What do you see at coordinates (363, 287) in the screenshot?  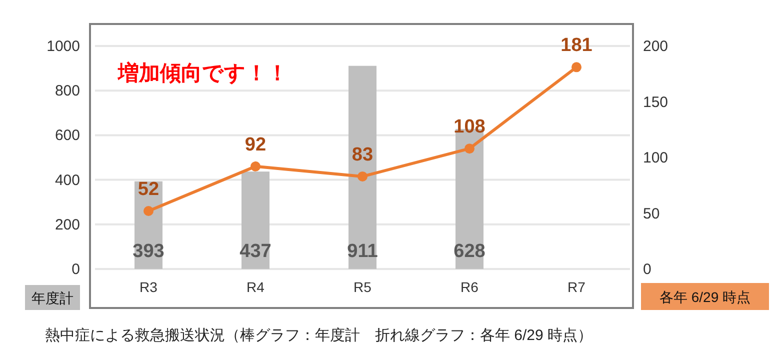 I see `x-tick-label: R5` at bounding box center [363, 287].